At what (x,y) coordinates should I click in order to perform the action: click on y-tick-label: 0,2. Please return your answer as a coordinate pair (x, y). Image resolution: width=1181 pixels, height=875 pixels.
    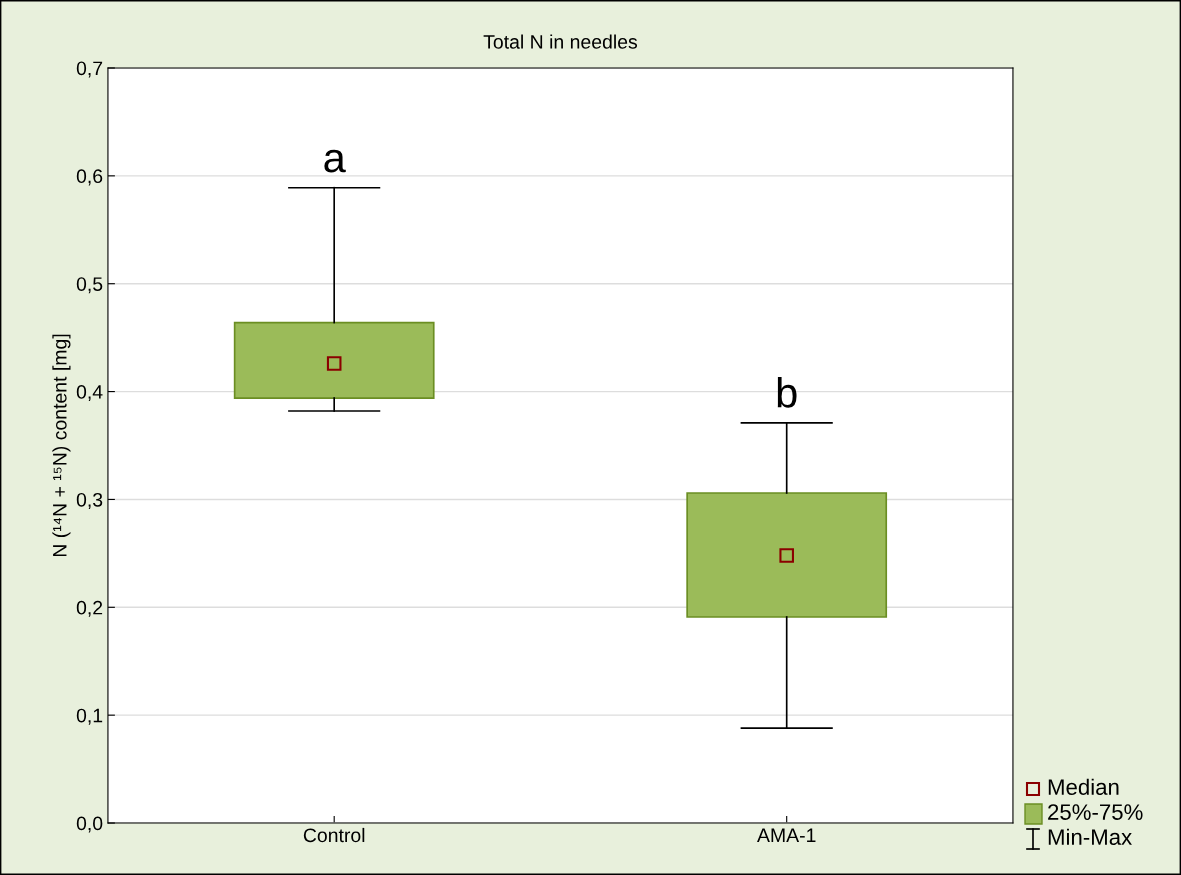
    Looking at the image, I should click on (89, 608).